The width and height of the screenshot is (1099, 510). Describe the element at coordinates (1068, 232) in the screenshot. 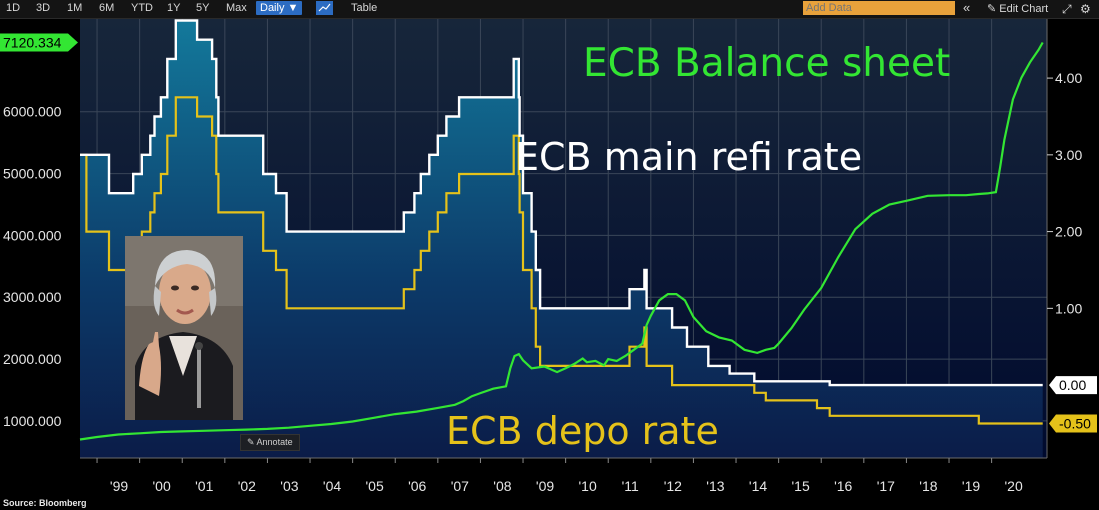

I see `right-tick-label: 2.00` at that location.